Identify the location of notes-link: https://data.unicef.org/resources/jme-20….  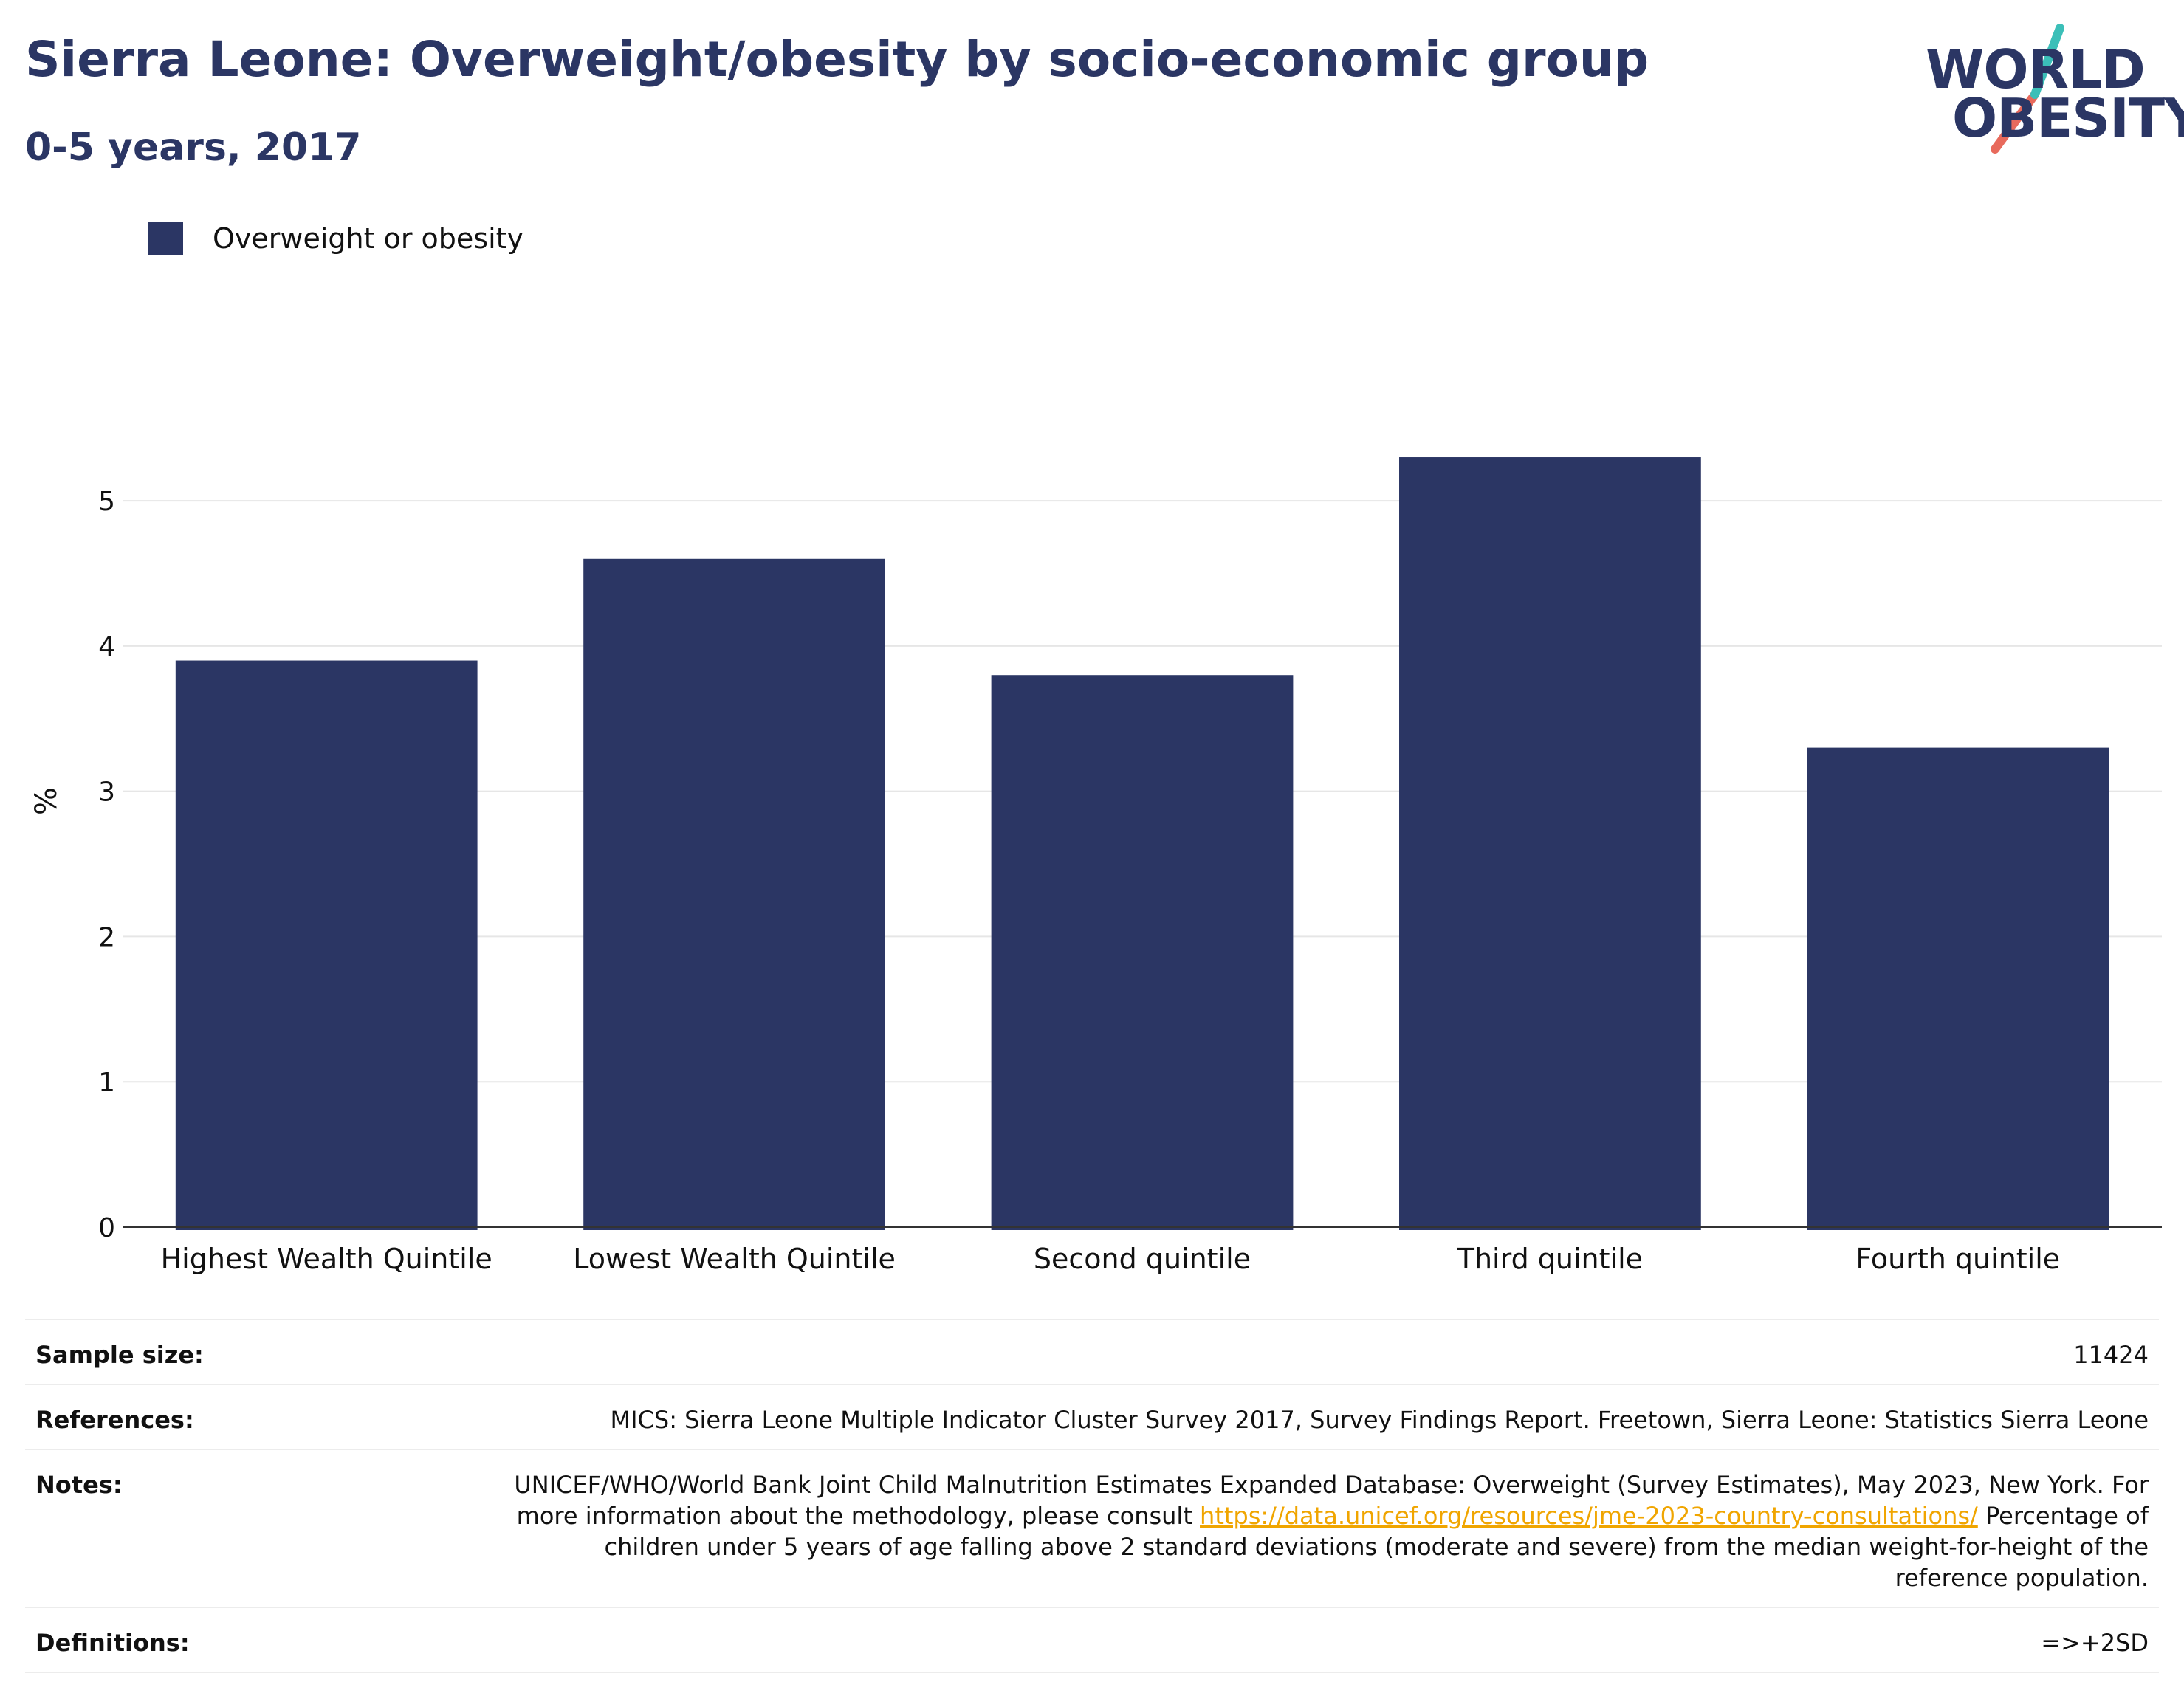
(1589, 1516).